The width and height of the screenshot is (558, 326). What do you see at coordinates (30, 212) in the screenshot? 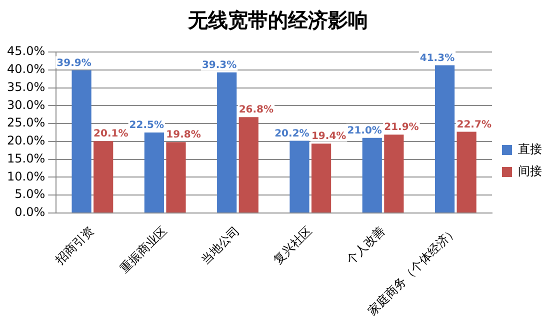
I see `y-tick-label: 0.0%` at bounding box center [30, 212].